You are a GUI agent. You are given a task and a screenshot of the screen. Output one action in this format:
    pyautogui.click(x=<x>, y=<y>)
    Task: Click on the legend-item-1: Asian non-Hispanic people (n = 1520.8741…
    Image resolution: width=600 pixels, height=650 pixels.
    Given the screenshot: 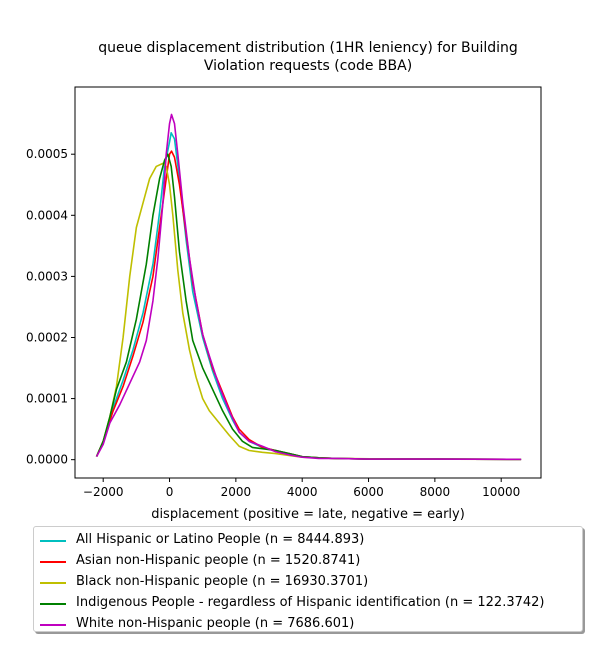 What is the action you would take?
    pyautogui.click(x=308, y=561)
    